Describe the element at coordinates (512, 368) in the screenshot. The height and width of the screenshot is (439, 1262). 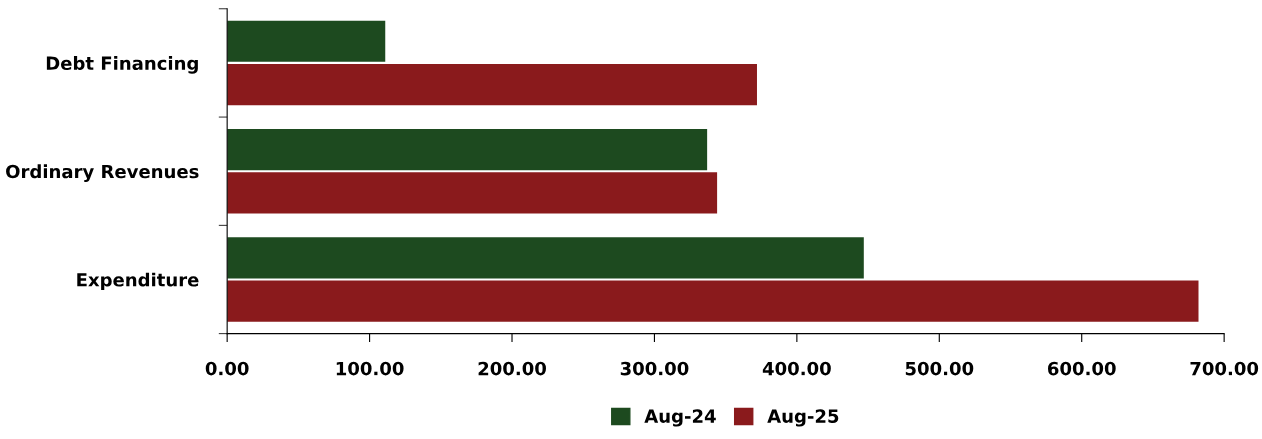
I see `x-tick-label: 200.00` at that location.